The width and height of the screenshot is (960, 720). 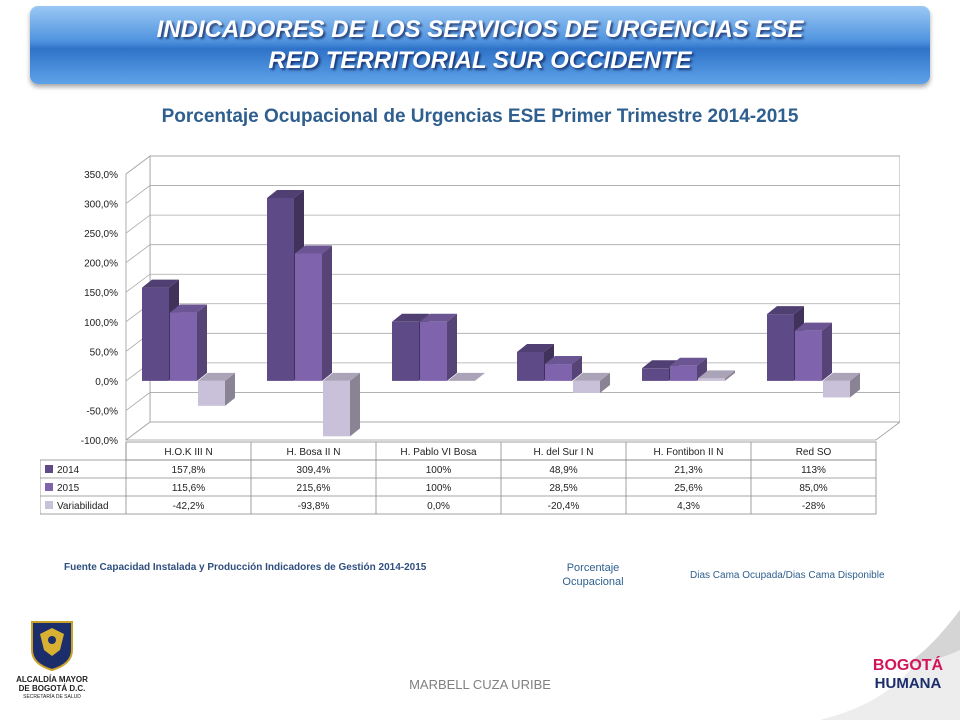 I want to click on category-label: H. Fontibon II N, so click(x=688, y=452).